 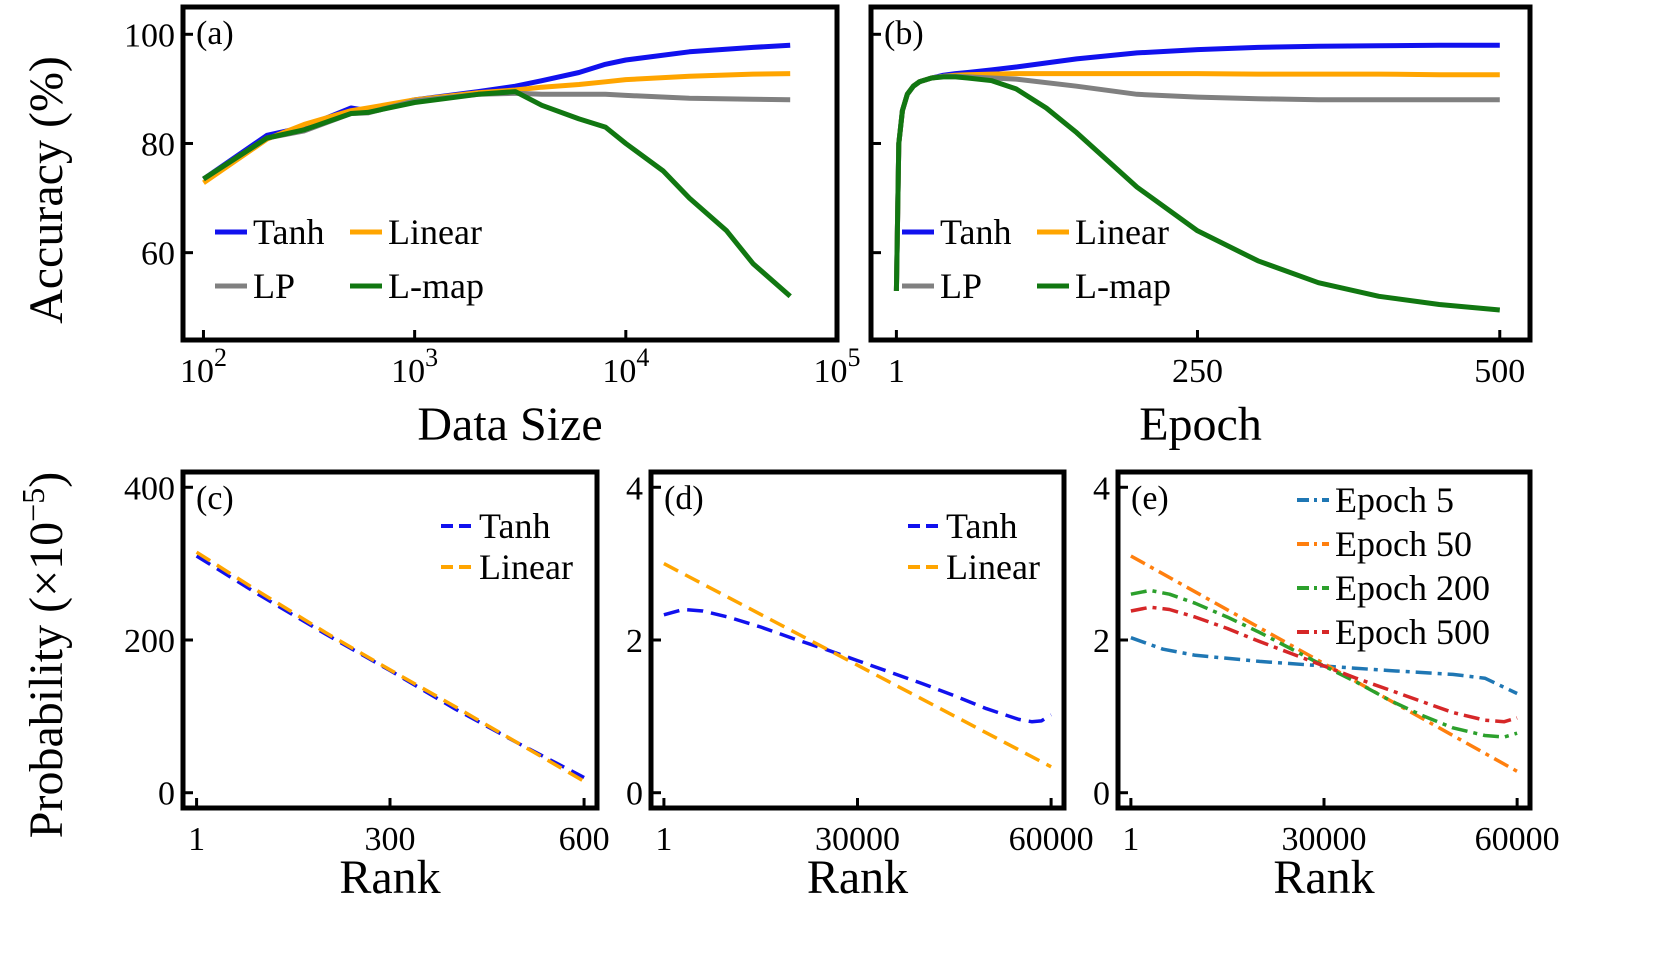 I want to click on legend-label: Epoch 50, so click(x=1403, y=544).